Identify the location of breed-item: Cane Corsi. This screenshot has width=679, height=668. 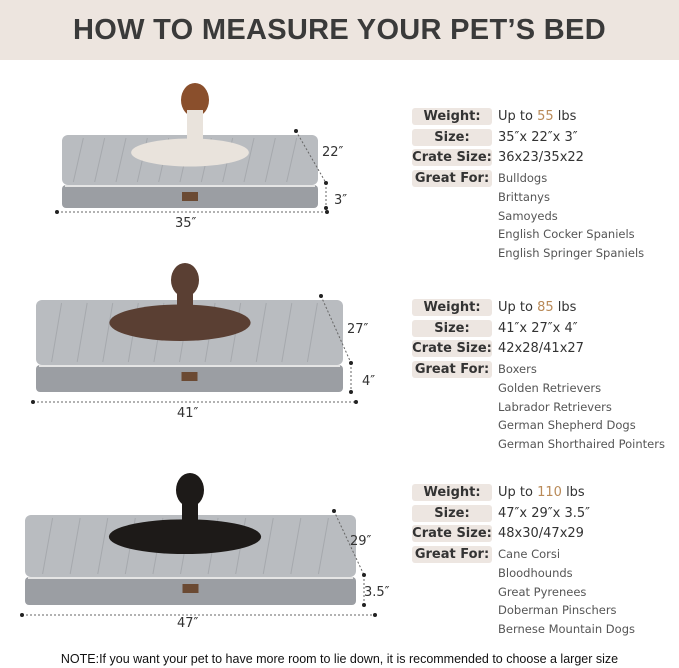
(529, 554).